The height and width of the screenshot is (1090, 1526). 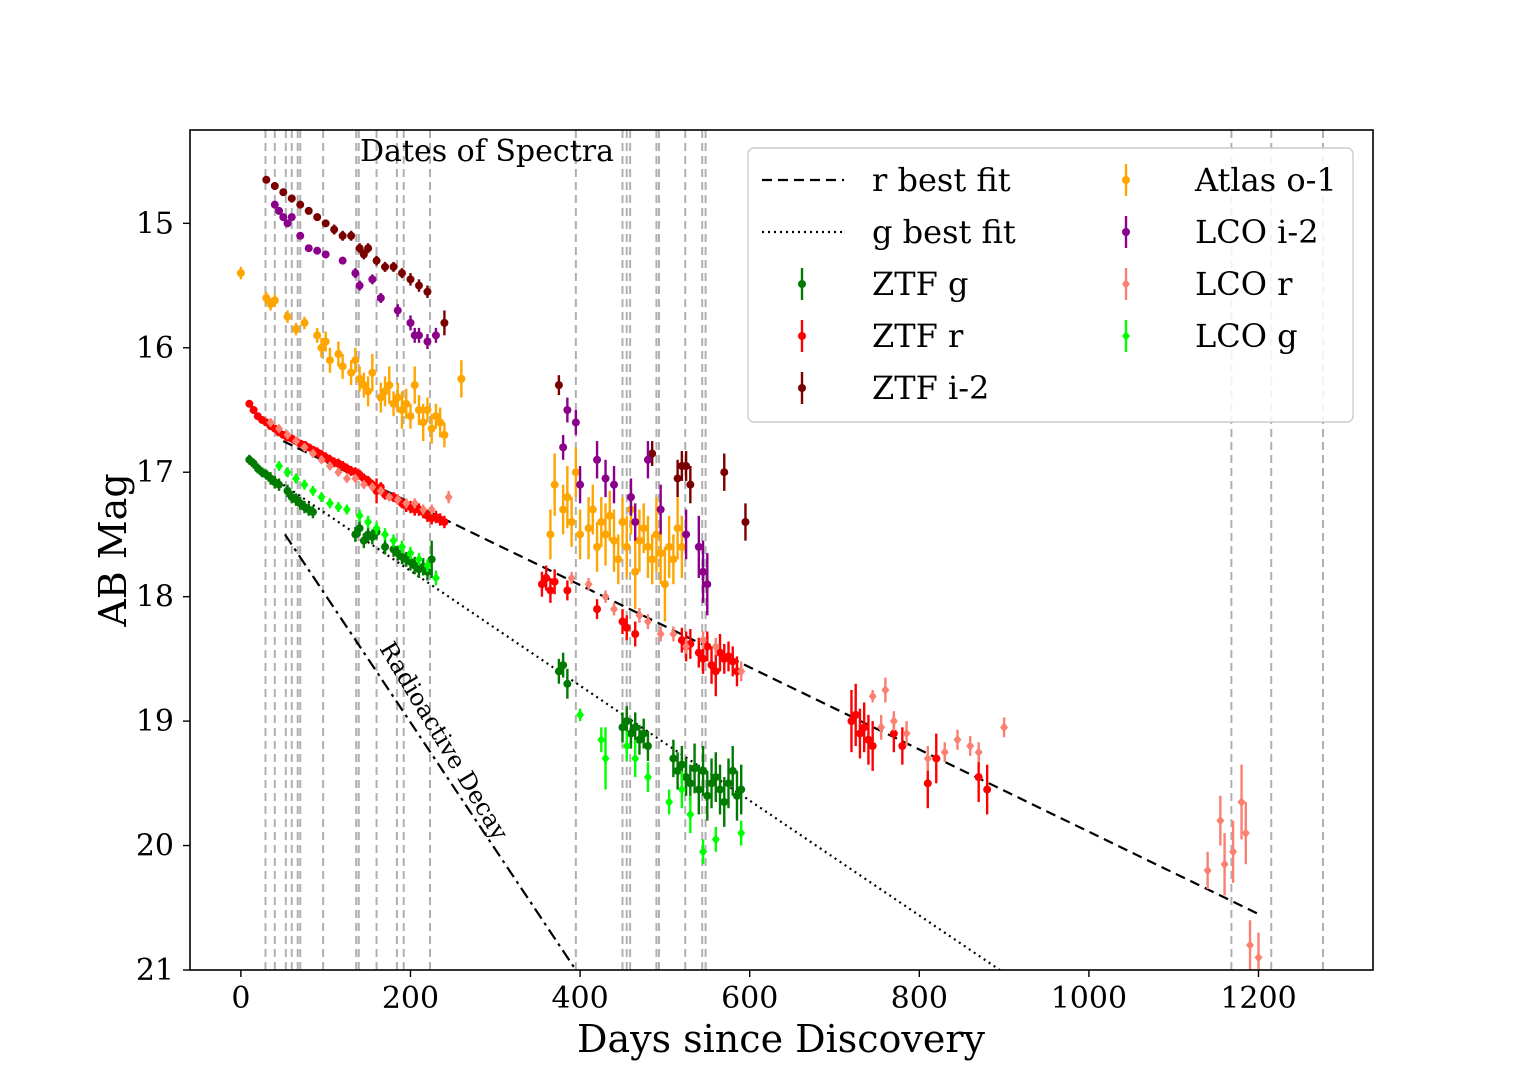 I want to click on legend-label: Atlas o-1, so click(x=1265, y=180).